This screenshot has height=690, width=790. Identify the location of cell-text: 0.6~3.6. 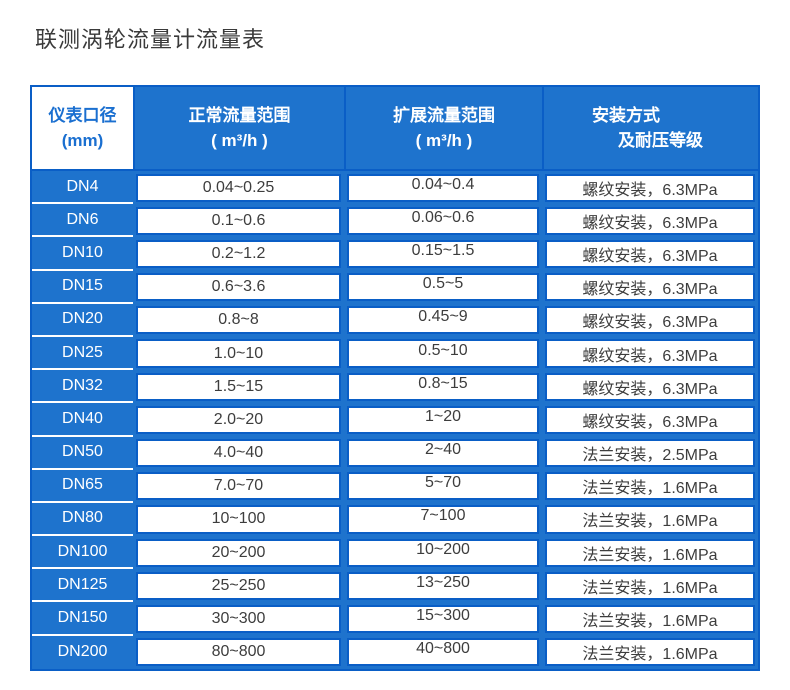
(238, 287).